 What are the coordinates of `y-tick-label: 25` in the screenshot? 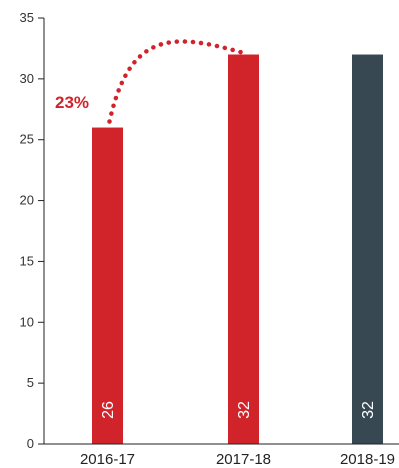 It's located at (27, 139).